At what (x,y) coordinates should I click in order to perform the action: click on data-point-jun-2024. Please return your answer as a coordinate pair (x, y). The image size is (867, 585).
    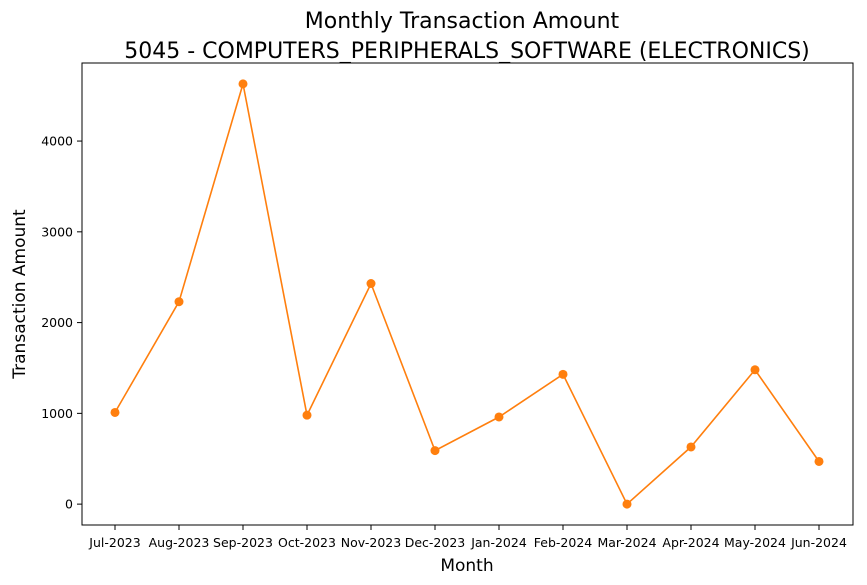
    Looking at the image, I should click on (819, 461).